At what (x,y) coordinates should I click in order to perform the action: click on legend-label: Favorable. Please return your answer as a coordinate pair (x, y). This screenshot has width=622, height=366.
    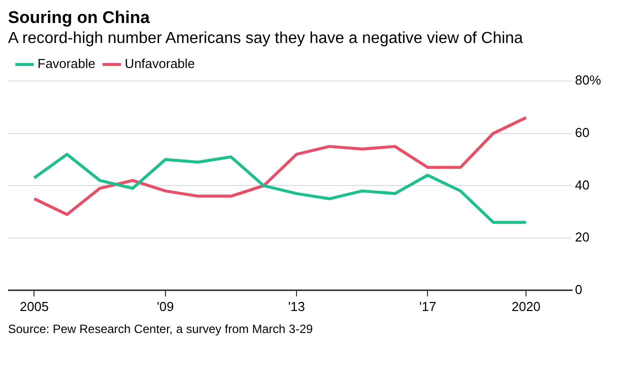
    Looking at the image, I should click on (67, 64).